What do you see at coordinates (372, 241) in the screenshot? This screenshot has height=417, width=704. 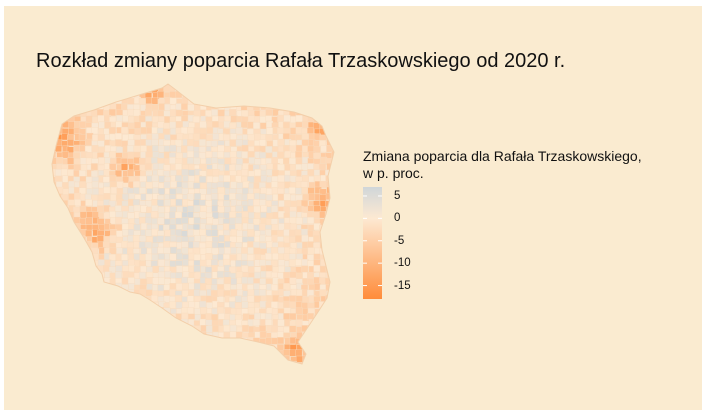 I see `colorbar-ticks` at bounding box center [372, 241].